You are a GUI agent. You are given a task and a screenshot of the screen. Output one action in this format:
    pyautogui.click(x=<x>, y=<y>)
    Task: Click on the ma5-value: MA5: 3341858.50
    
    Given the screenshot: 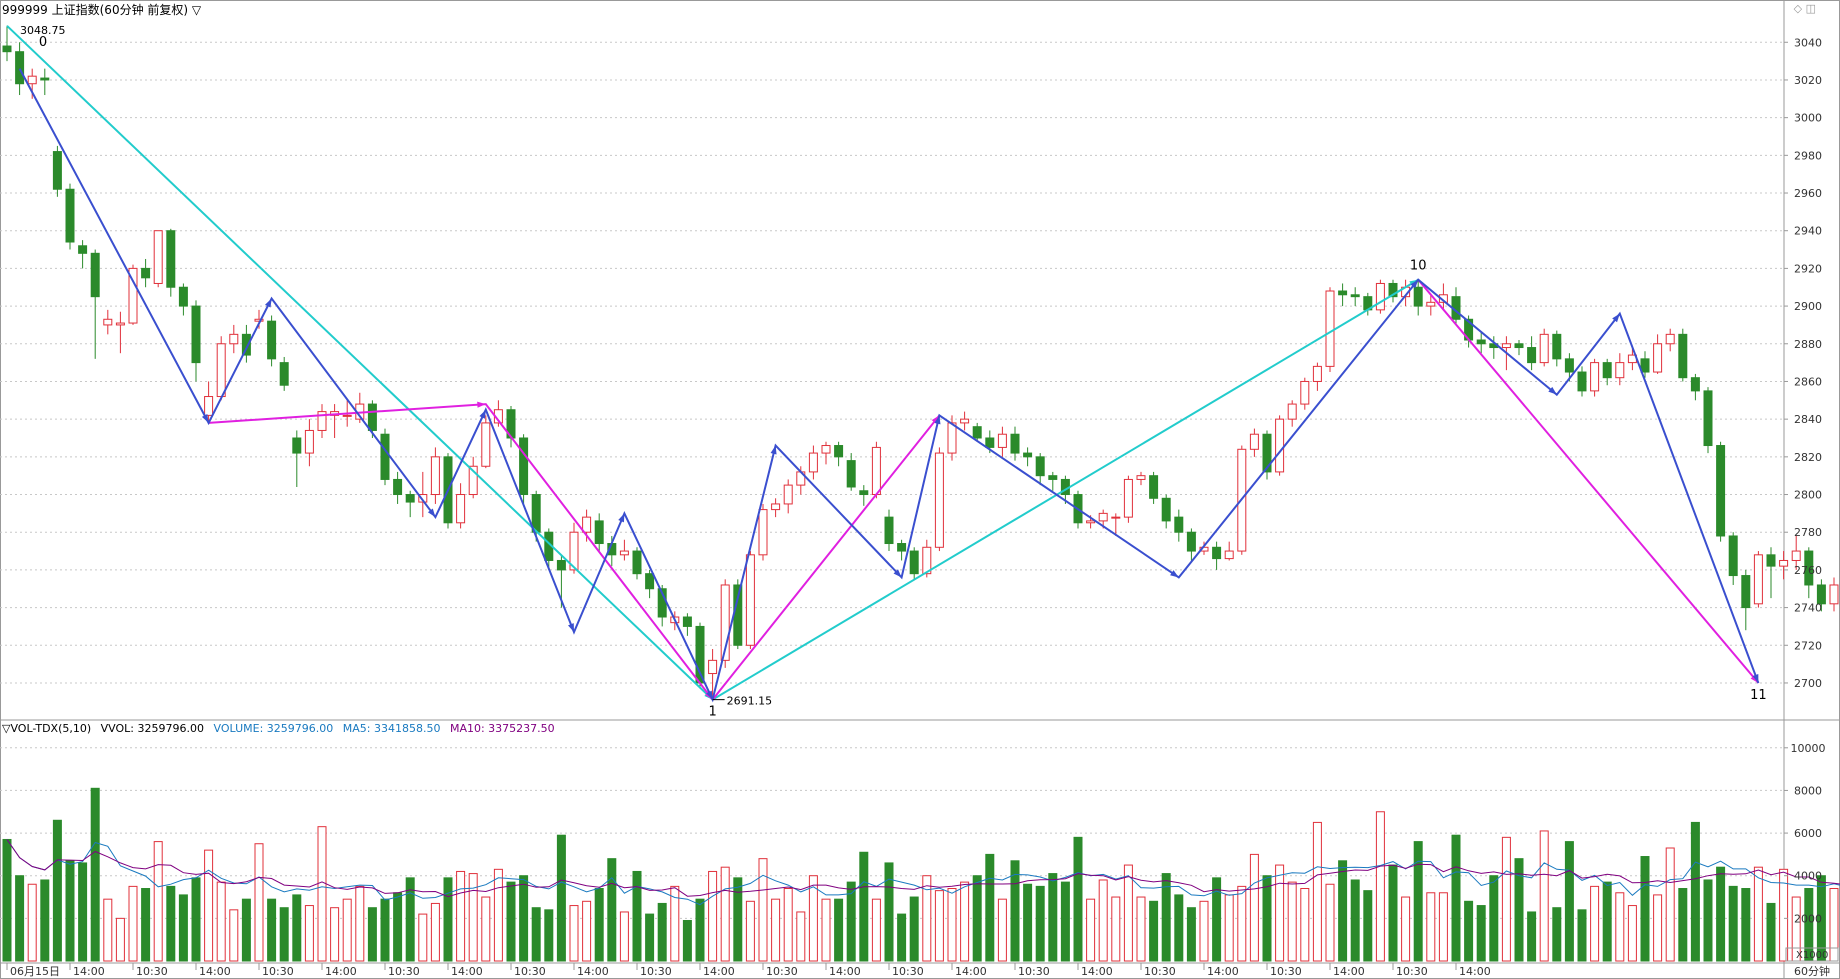 What is the action you would take?
    pyautogui.click(x=391, y=728)
    